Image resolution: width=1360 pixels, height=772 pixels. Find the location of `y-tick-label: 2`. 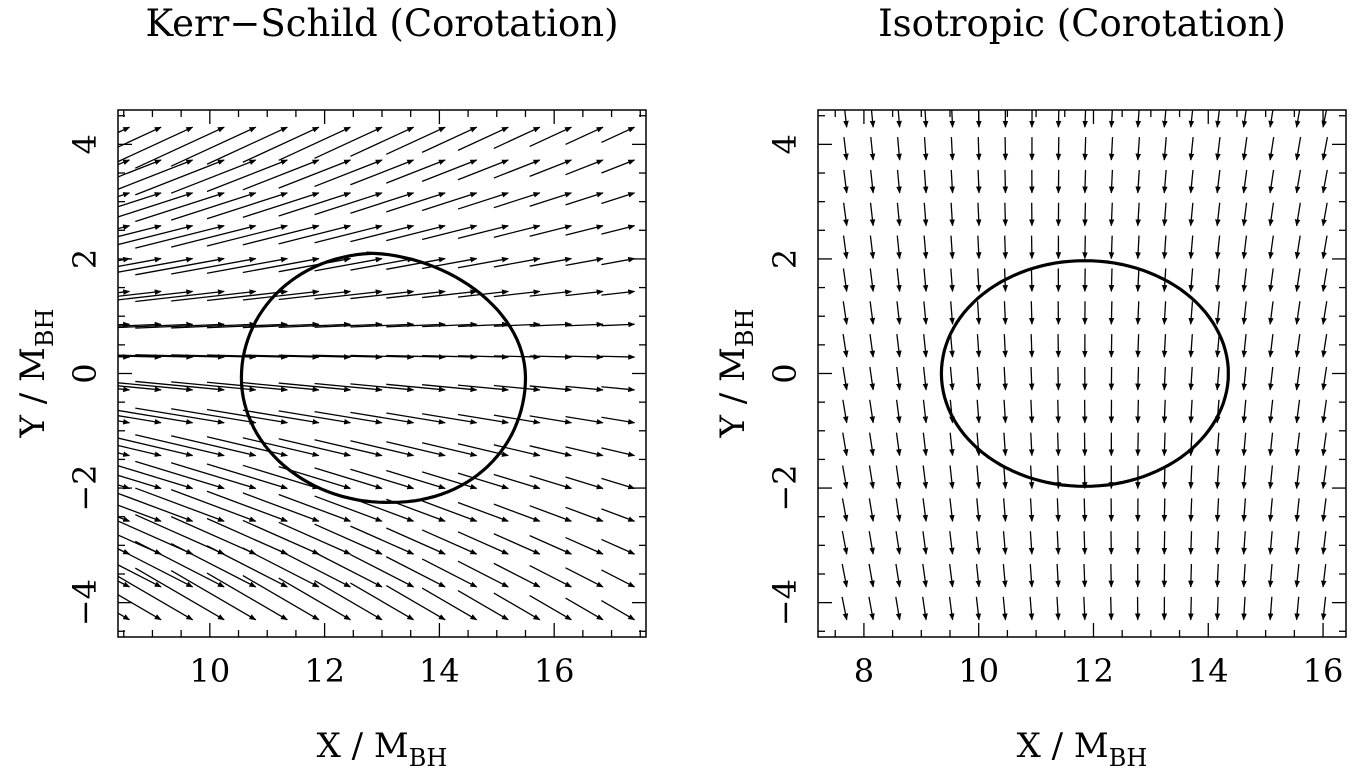

y-tick-label: 2 is located at coordinates (85, 259).